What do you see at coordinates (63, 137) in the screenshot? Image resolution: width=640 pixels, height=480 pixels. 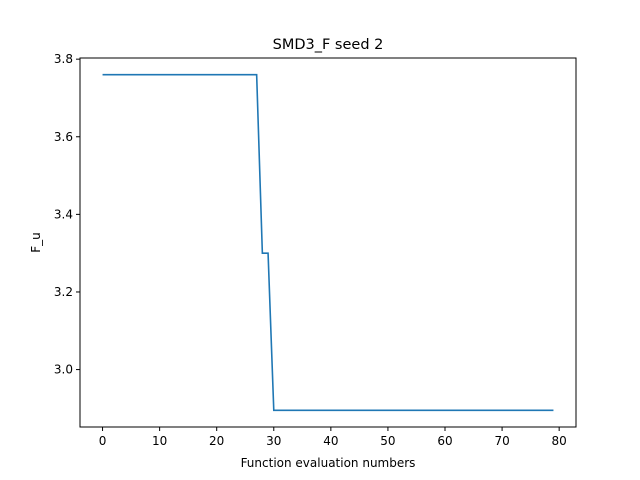 I see `y-tick-label: 3.6` at bounding box center [63, 137].